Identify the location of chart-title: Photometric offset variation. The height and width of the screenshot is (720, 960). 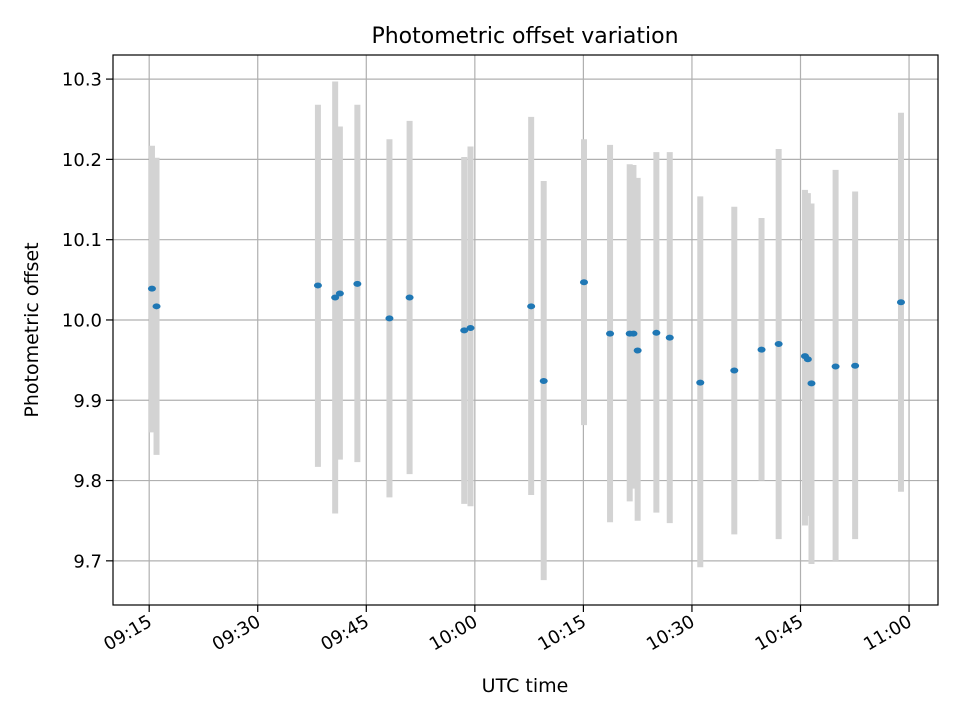
(524, 36).